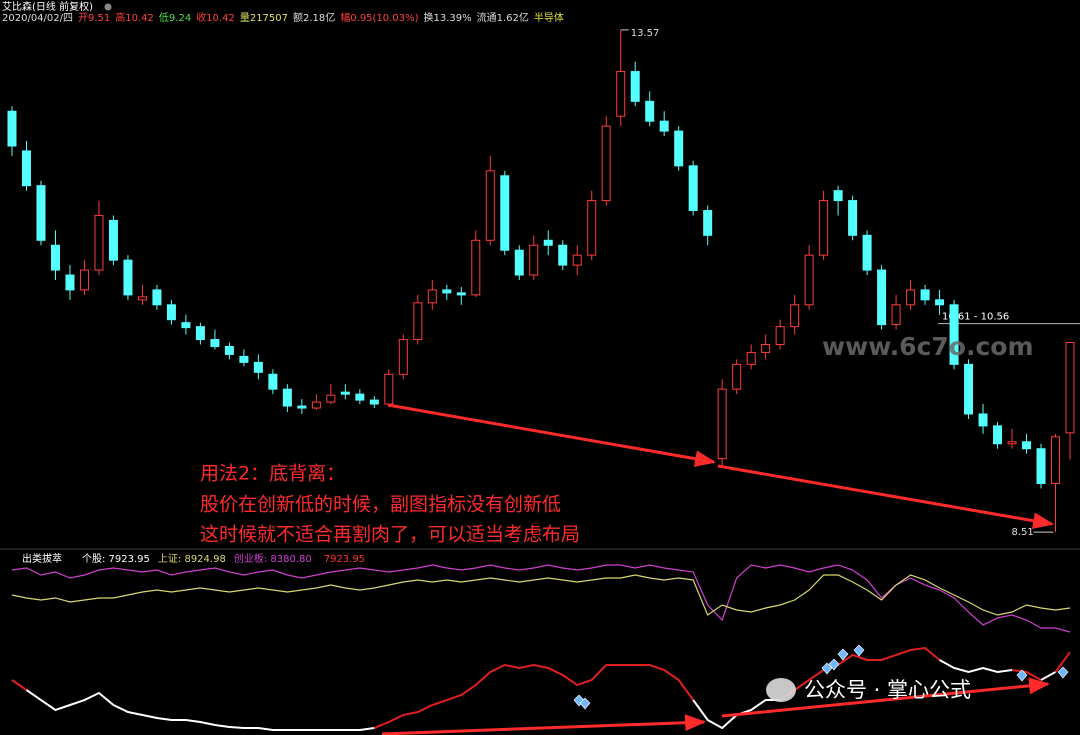 Image resolution: width=1080 pixels, height=735 pixels. Describe the element at coordinates (503, 17) in the screenshot. I see `quote-item: 流通1.62亿` at that location.